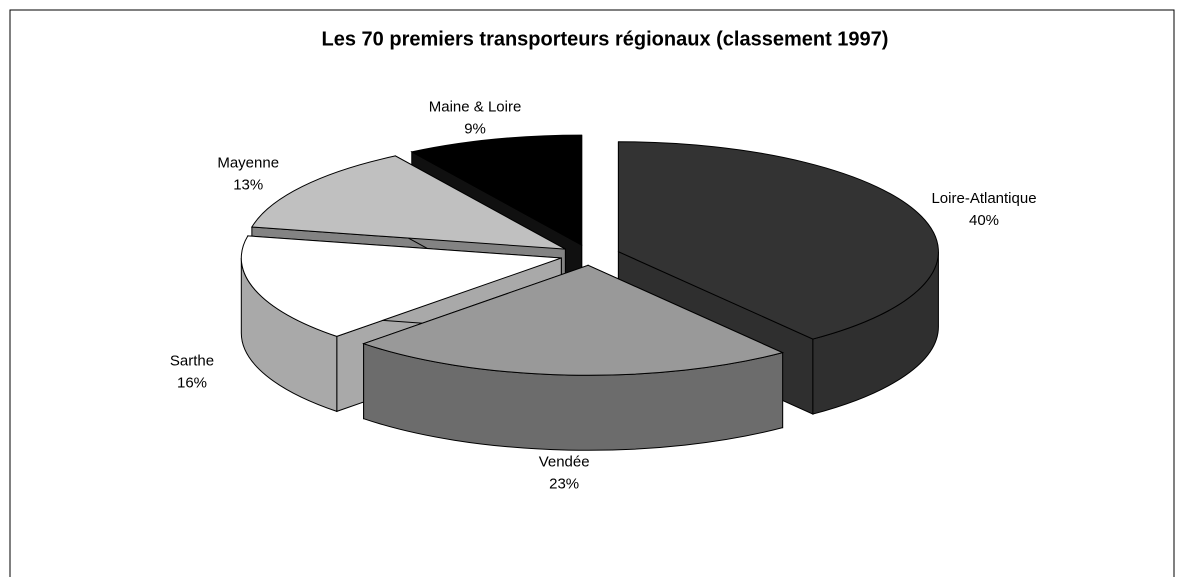 The width and height of the screenshot is (1185, 582). Describe the element at coordinates (983, 198) in the screenshot. I see `slice-label: Loire-Atlantique` at that location.